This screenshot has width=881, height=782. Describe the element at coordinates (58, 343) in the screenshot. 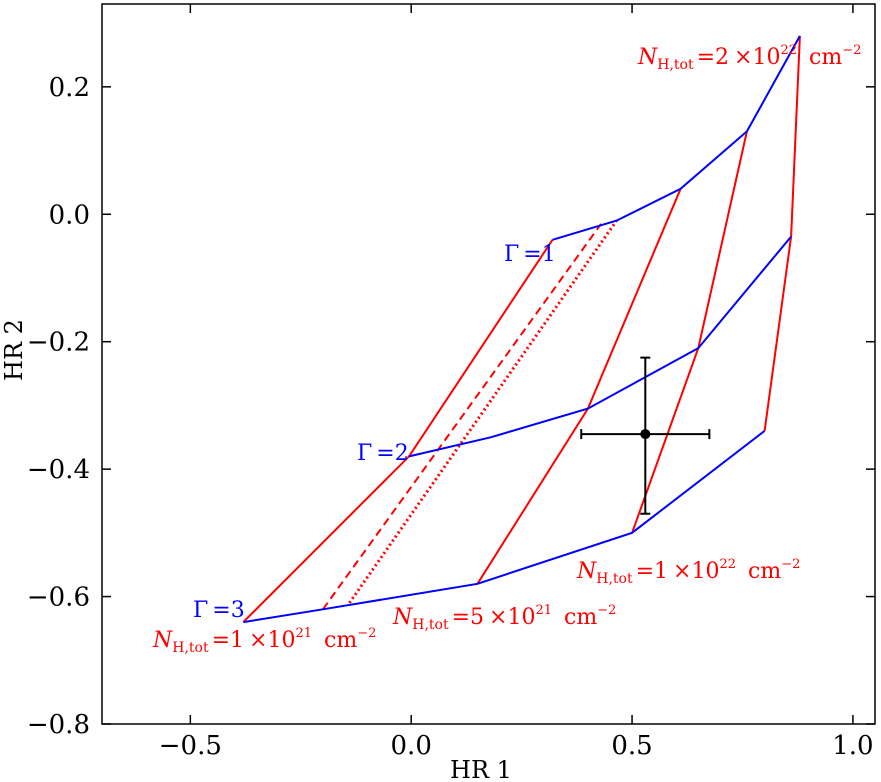

I see `y-tick-label: −0.2` at that location.